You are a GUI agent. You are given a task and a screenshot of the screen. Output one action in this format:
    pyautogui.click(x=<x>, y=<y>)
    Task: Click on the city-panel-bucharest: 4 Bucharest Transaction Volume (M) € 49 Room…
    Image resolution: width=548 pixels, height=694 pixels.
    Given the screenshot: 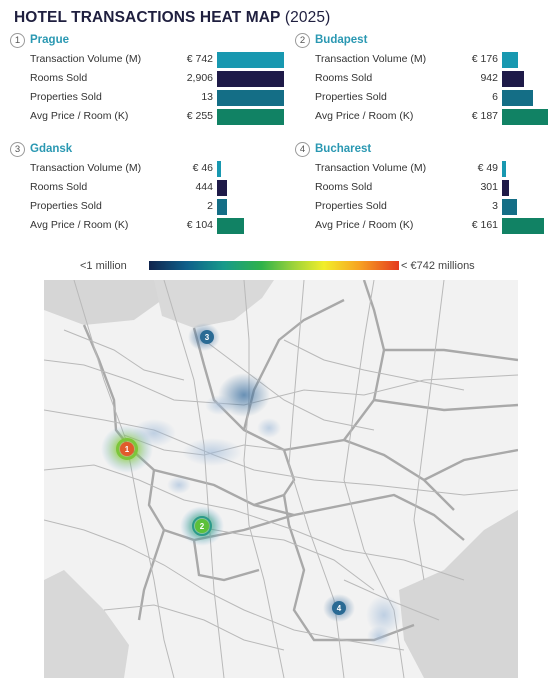 What is the action you would take?
    pyautogui.click(x=421, y=189)
    